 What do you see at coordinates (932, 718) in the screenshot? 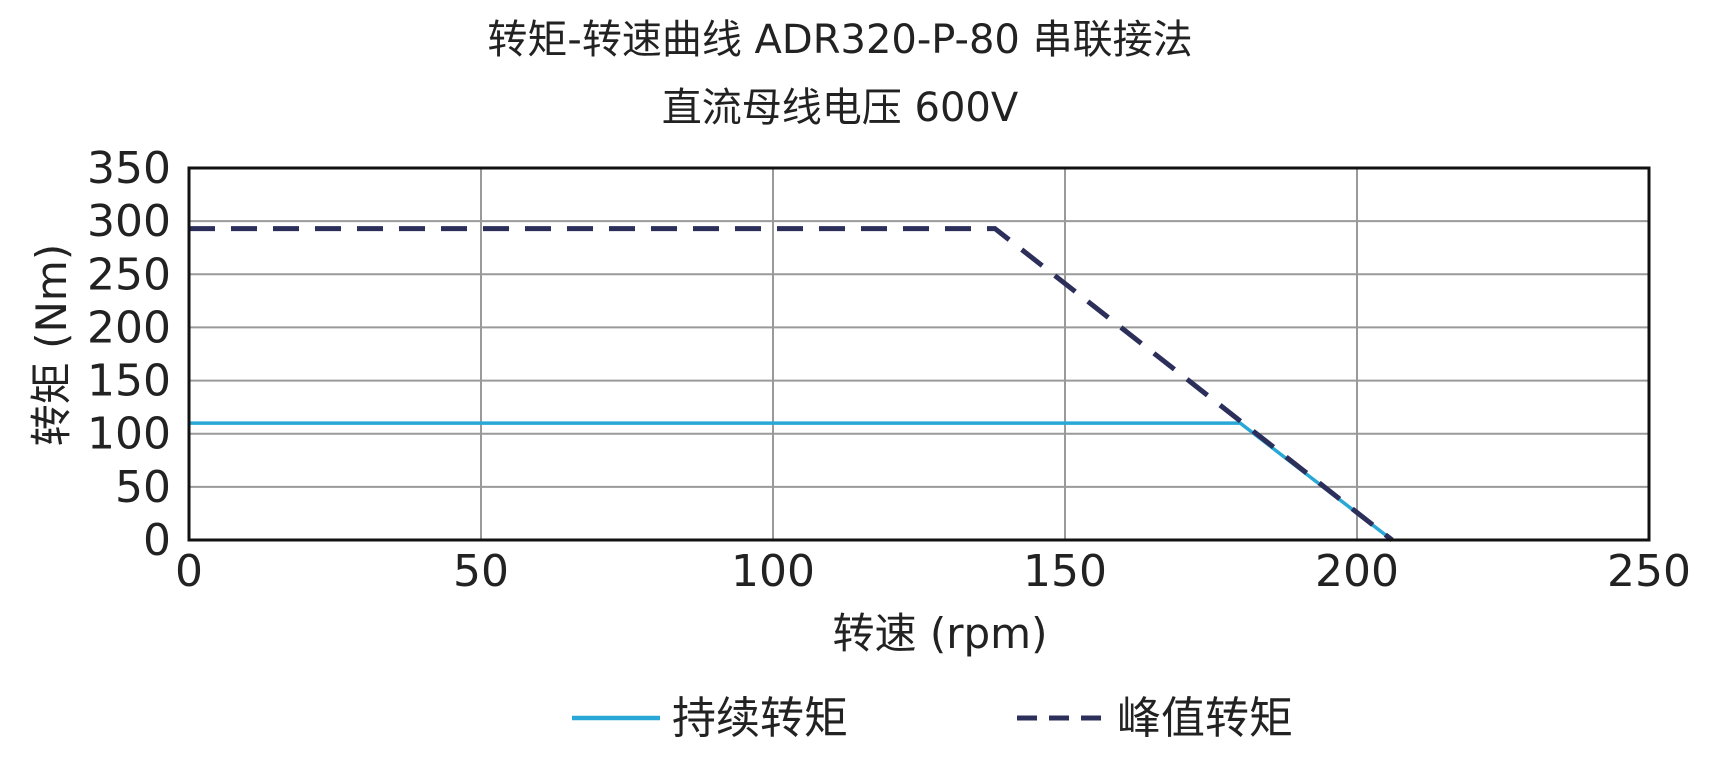
I see `legend: 持续转矩 峰值转矩` at bounding box center [932, 718].